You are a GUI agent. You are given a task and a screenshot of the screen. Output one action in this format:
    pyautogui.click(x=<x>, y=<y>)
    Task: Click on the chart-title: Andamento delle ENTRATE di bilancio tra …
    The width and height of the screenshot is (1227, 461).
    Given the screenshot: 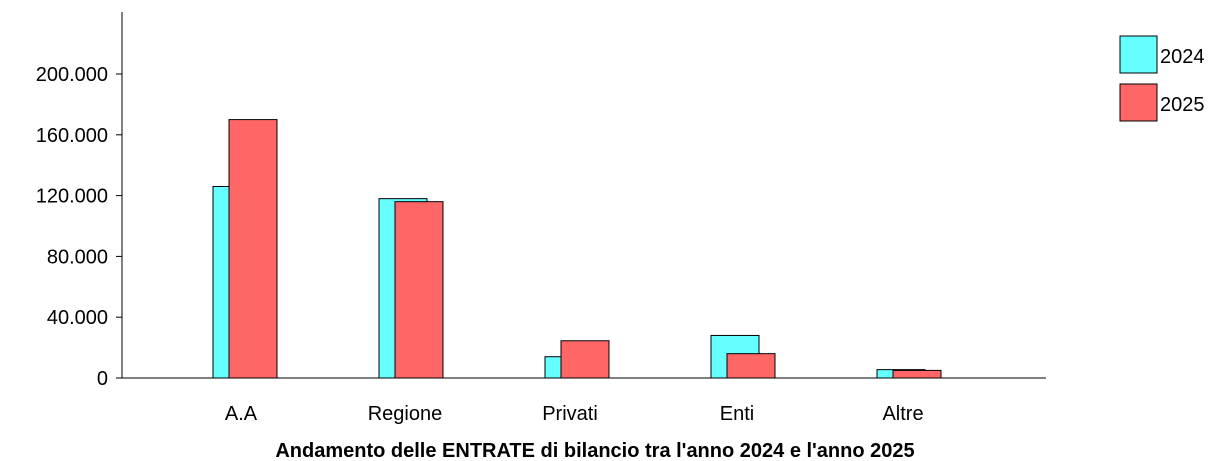 What is the action you would take?
    pyautogui.click(x=594, y=450)
    